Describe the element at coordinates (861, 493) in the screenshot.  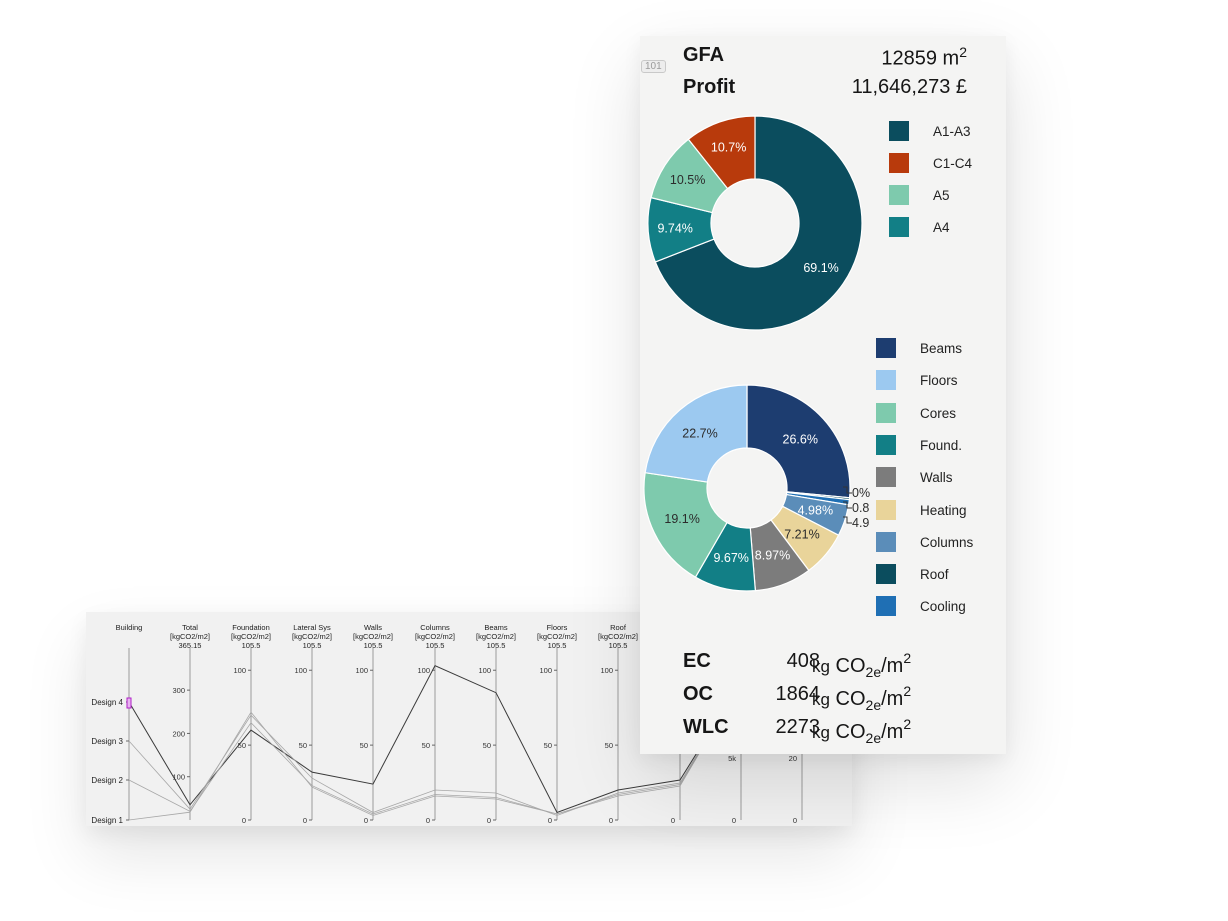
I see `callout-label-roof: 0%` at that location.